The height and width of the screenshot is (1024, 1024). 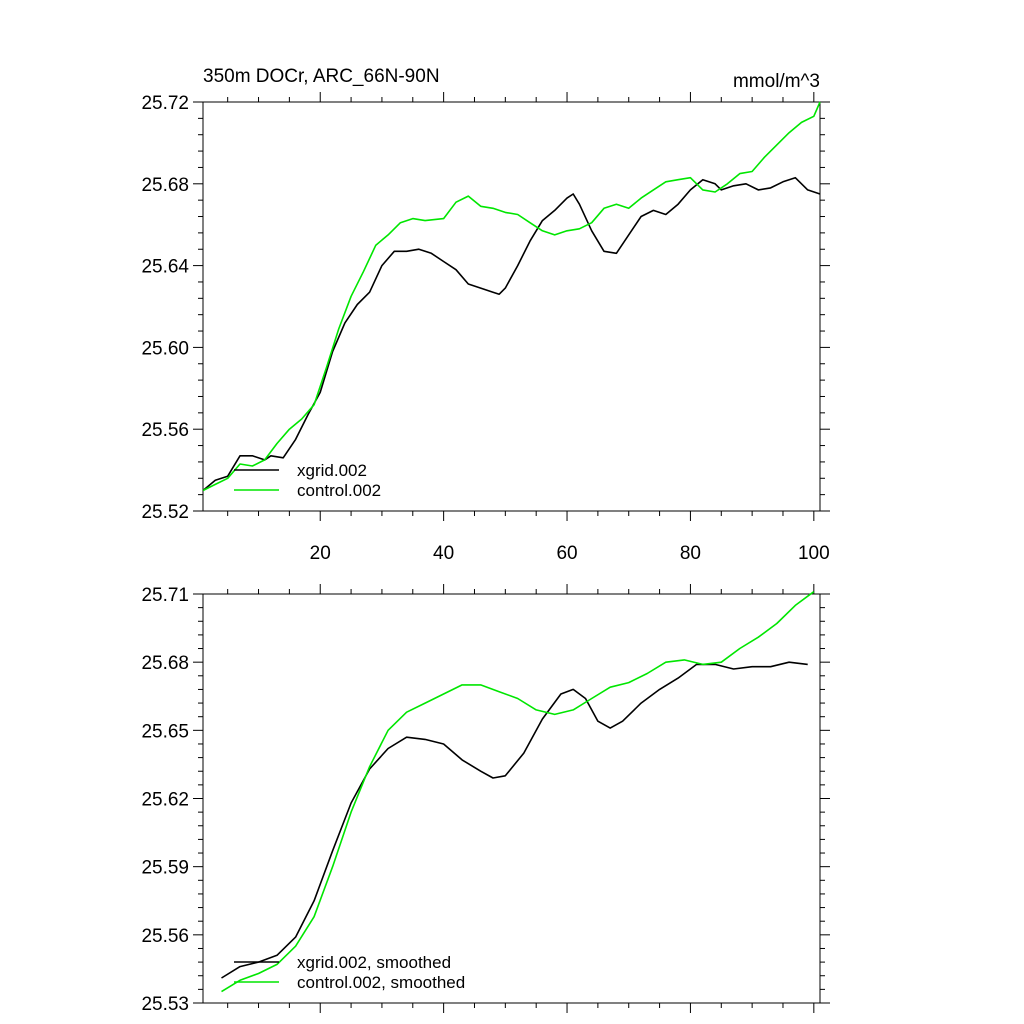 I want to click on top-y-tick-label: 25.64, so click(x=165, y=267).